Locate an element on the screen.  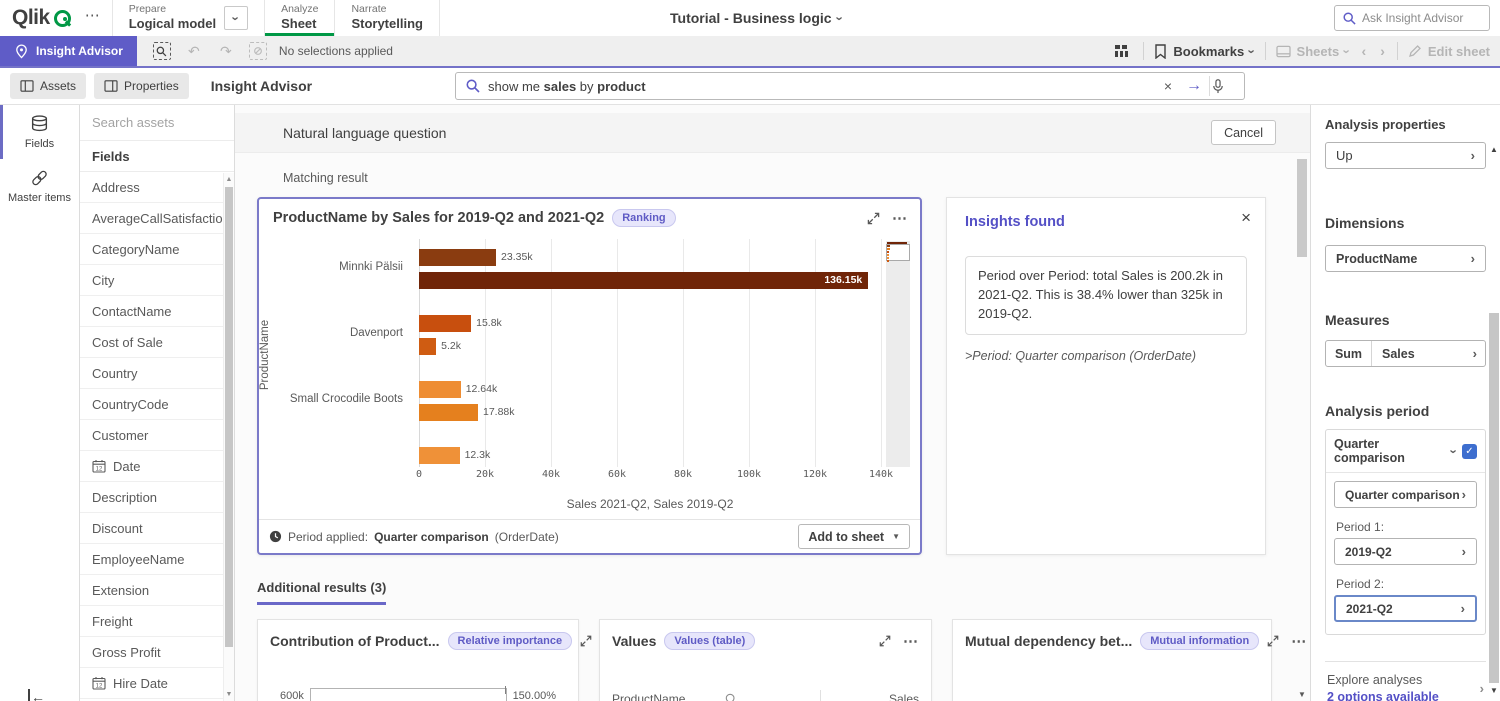
insights-close-button: × is located at coordinates (1246, 217).